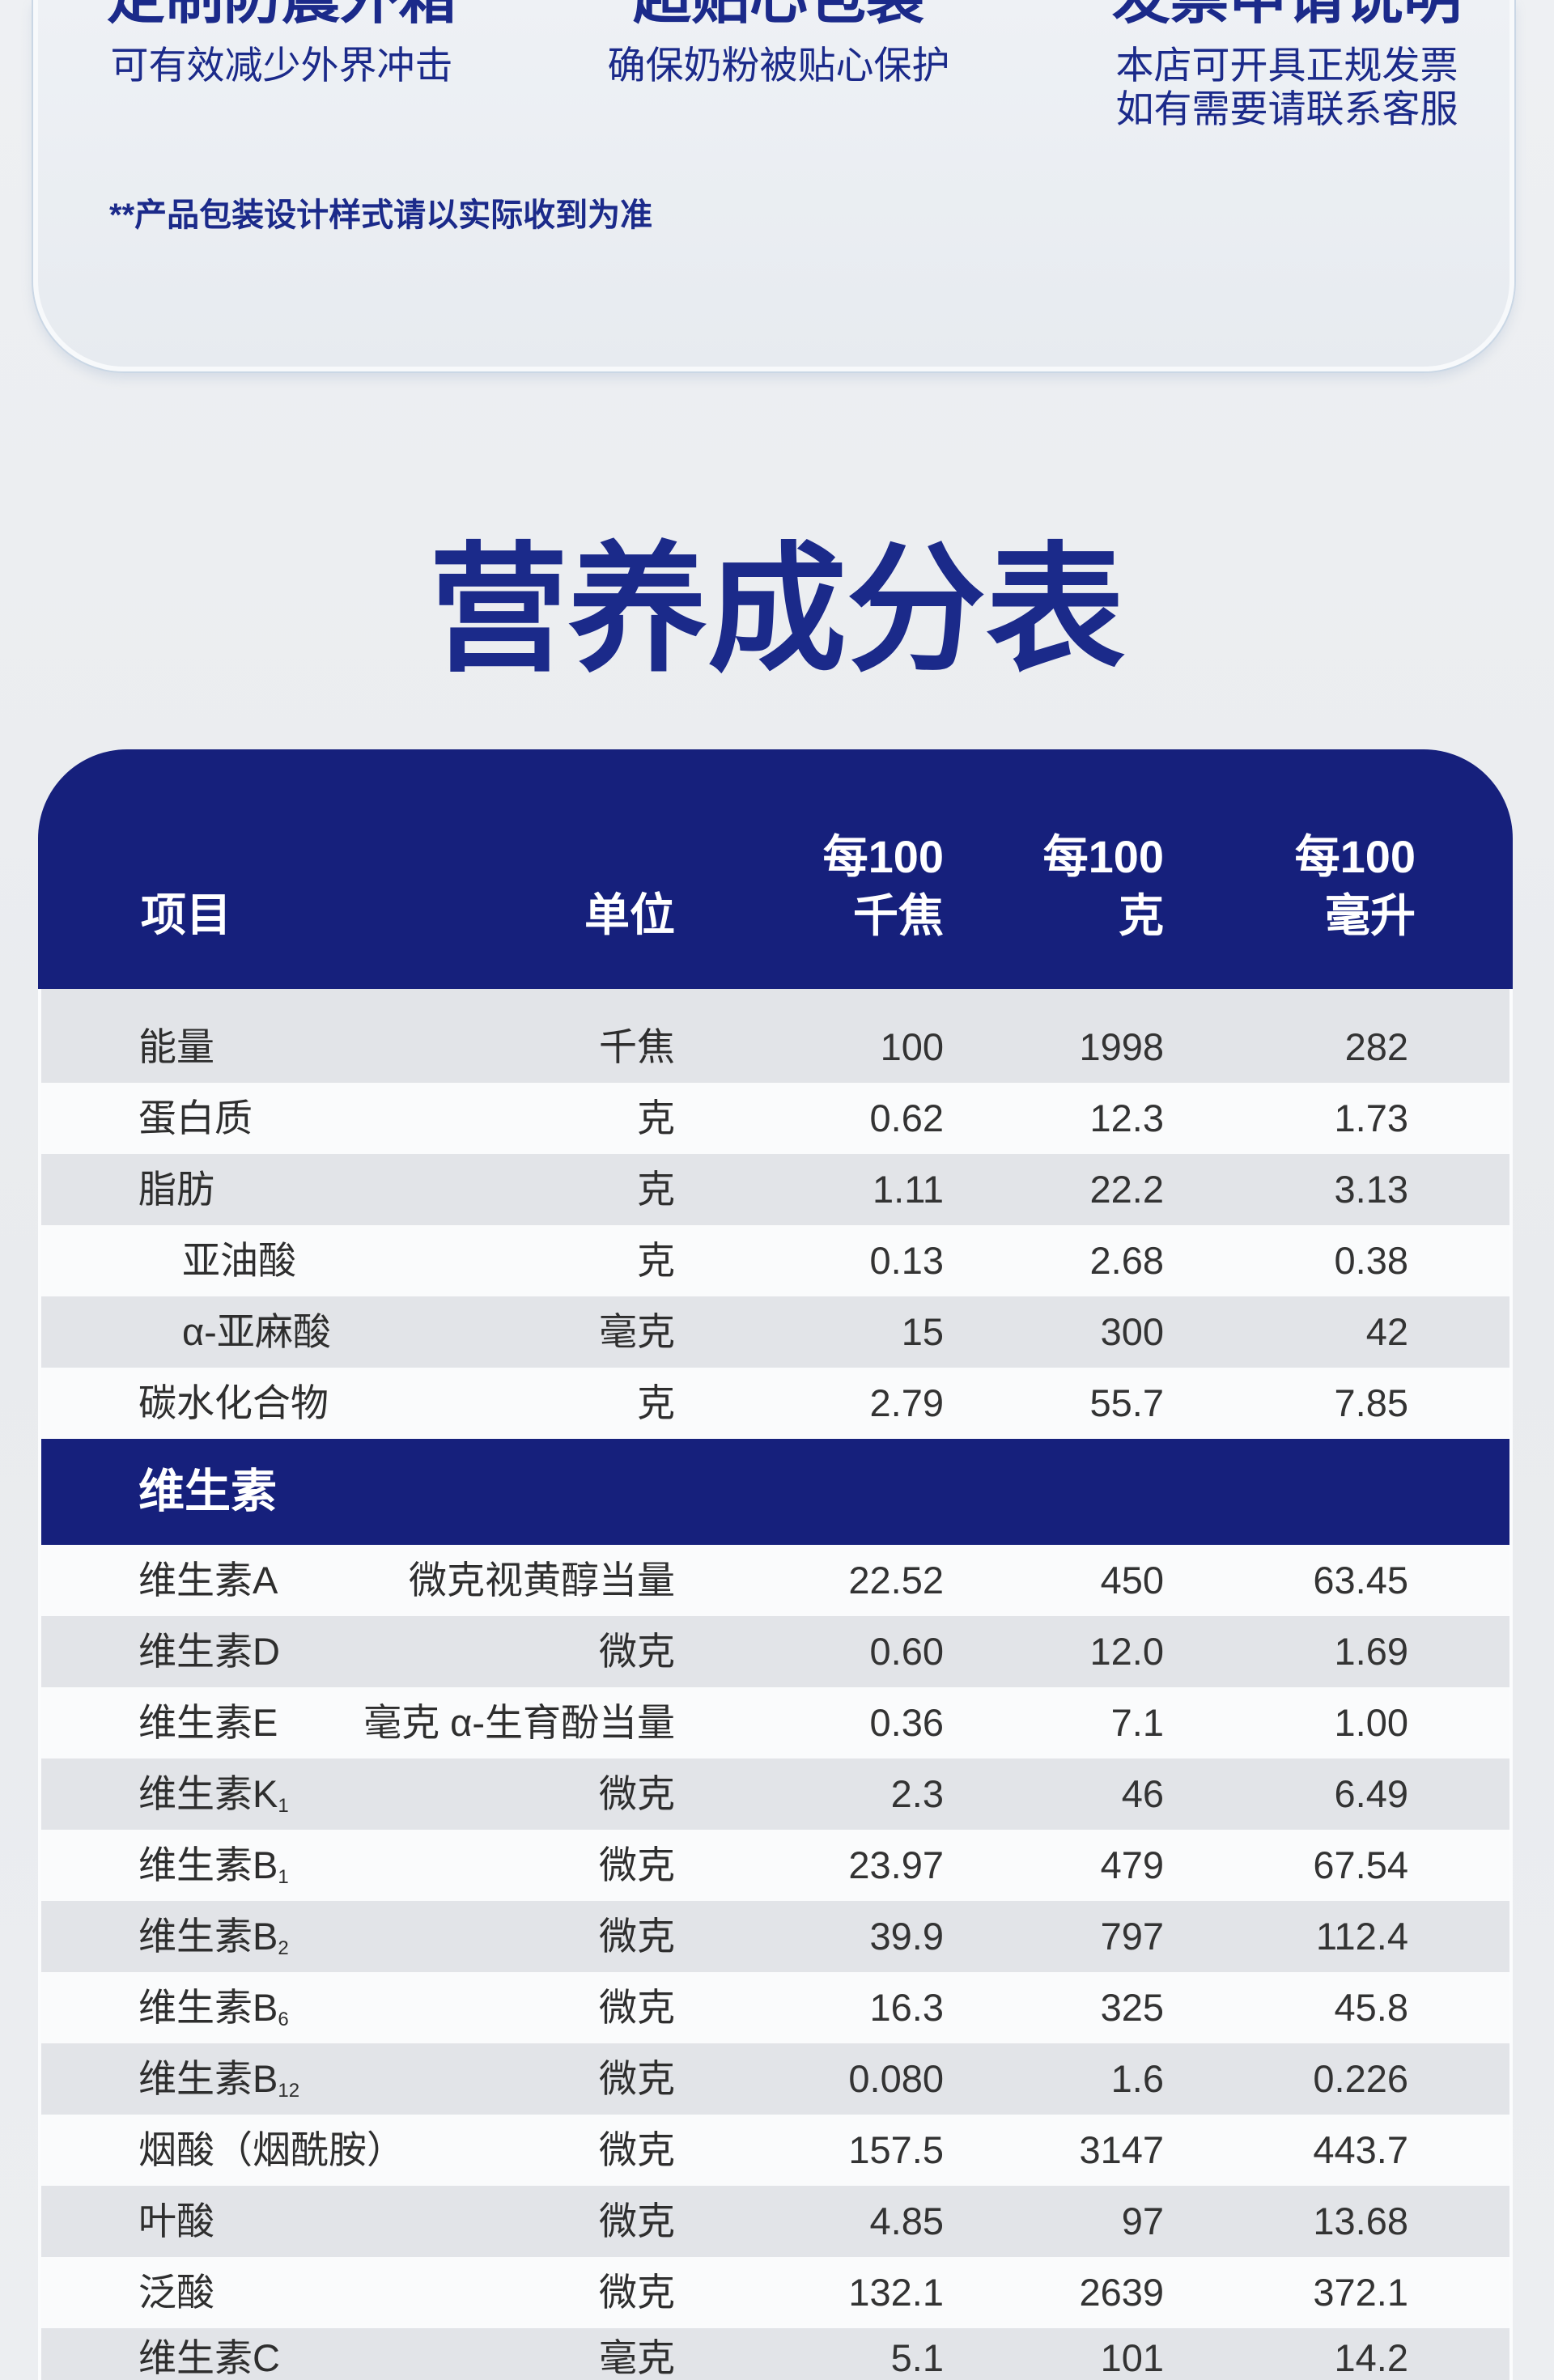  Describe the element at coordinates (906, 1261) in the screenshot. I see `value-per-100kj: 0.13` at that location.